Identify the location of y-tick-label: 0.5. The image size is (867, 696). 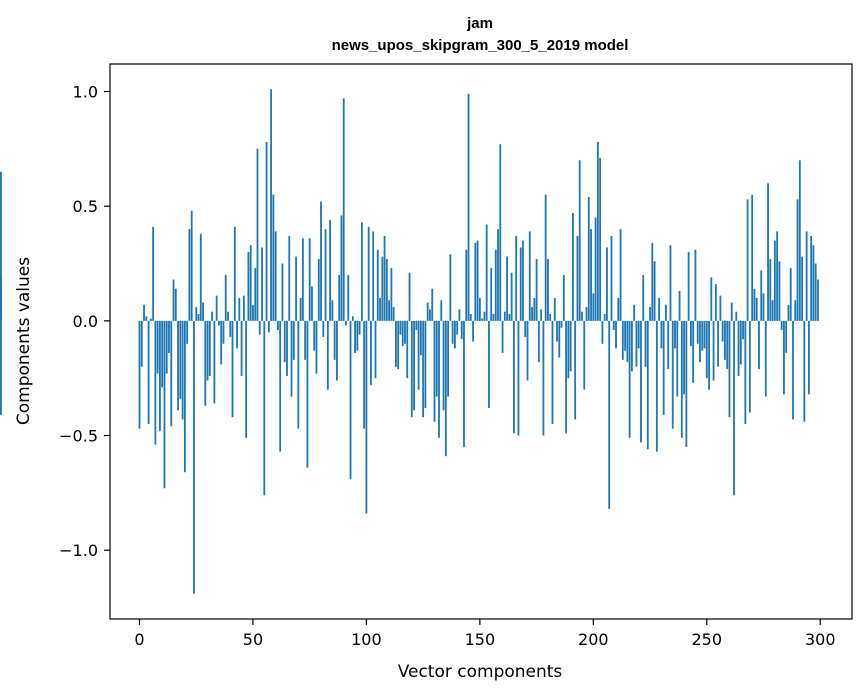
(85, 206).